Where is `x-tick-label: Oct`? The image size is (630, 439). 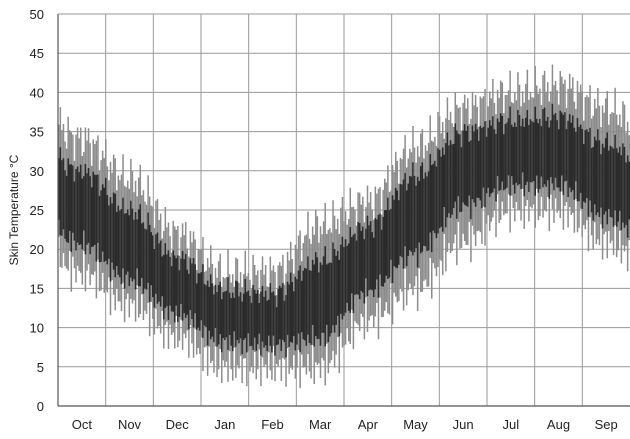 x-tick-label: Oct is located at coordinates (82, 424).